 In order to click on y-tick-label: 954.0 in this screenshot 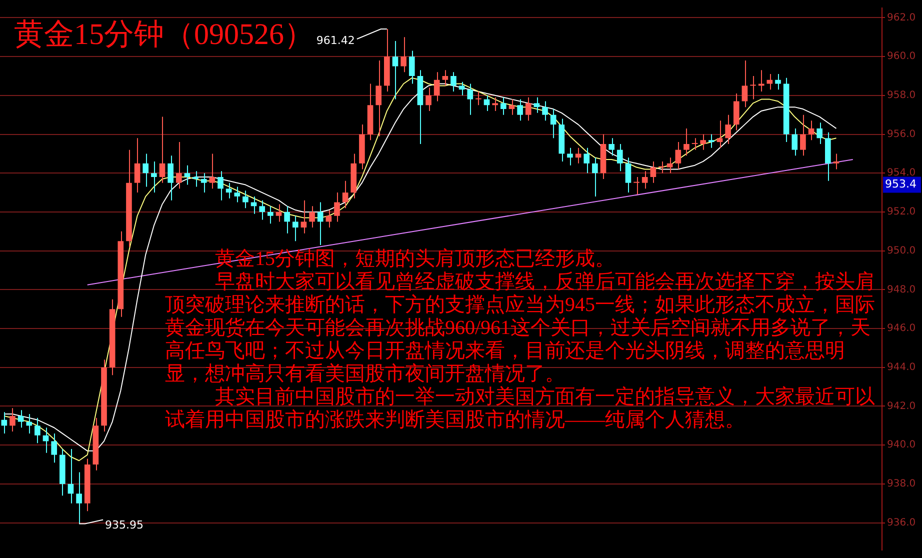, I will do `click(901, 173)`.